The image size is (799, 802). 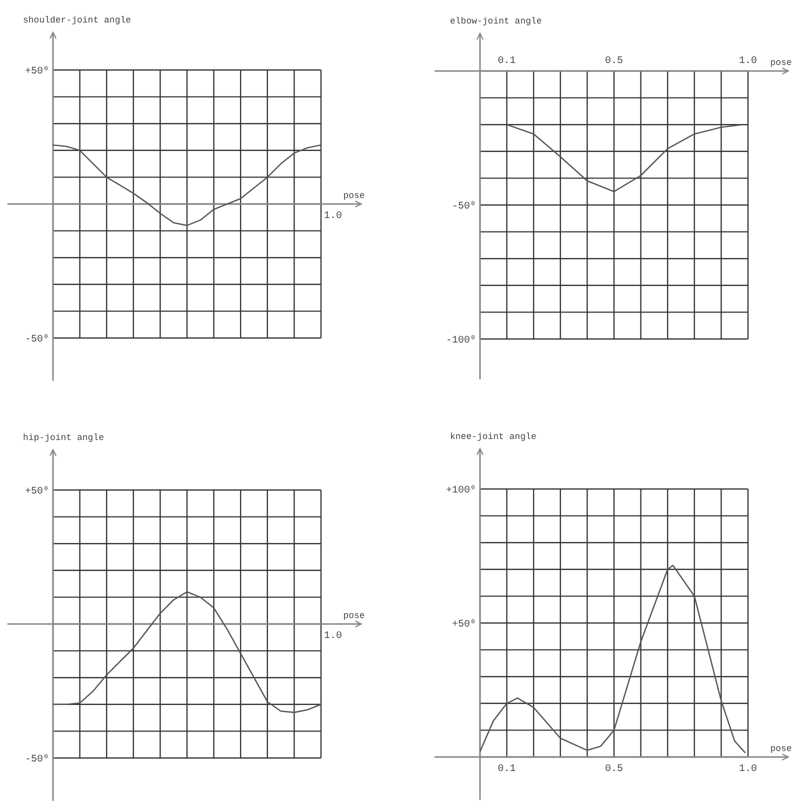 I want to click on y-axis-title: elbow-joint angle, so click(x=496, y=21).